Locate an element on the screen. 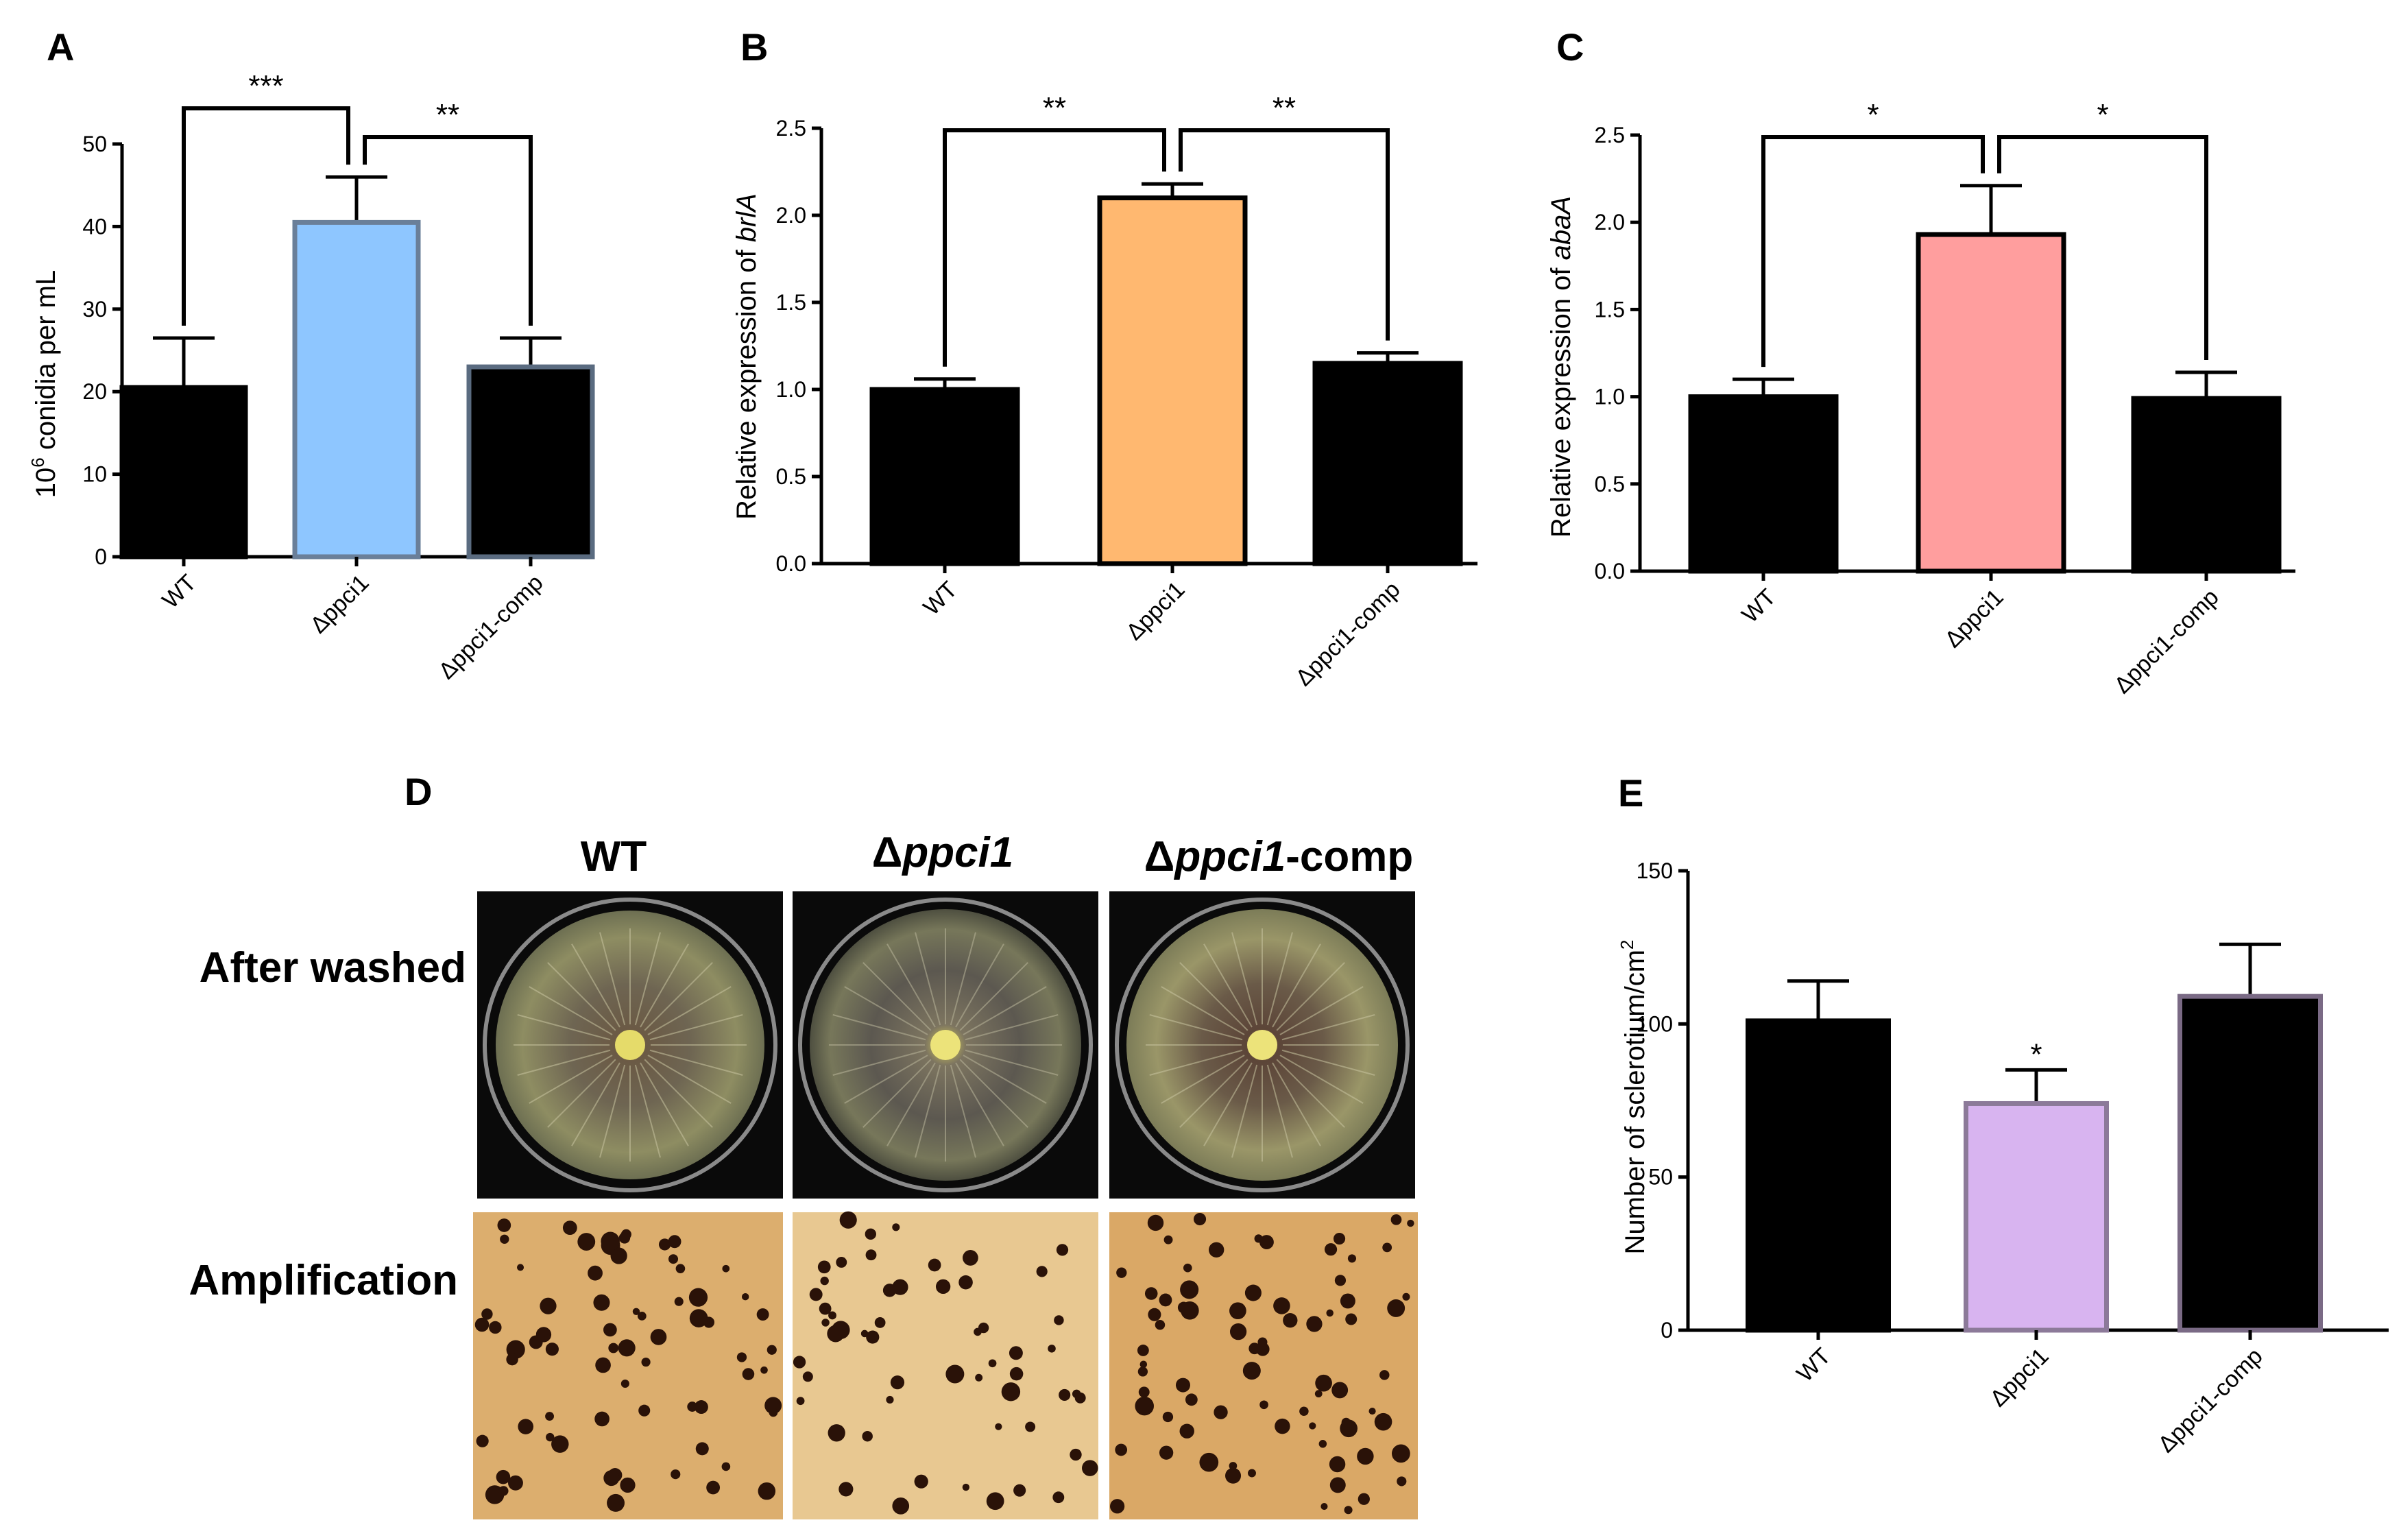 The height and width of the screenshot is (1540, 2401). row-label-amplification: Amplification is located at coordinates (323, 1280).